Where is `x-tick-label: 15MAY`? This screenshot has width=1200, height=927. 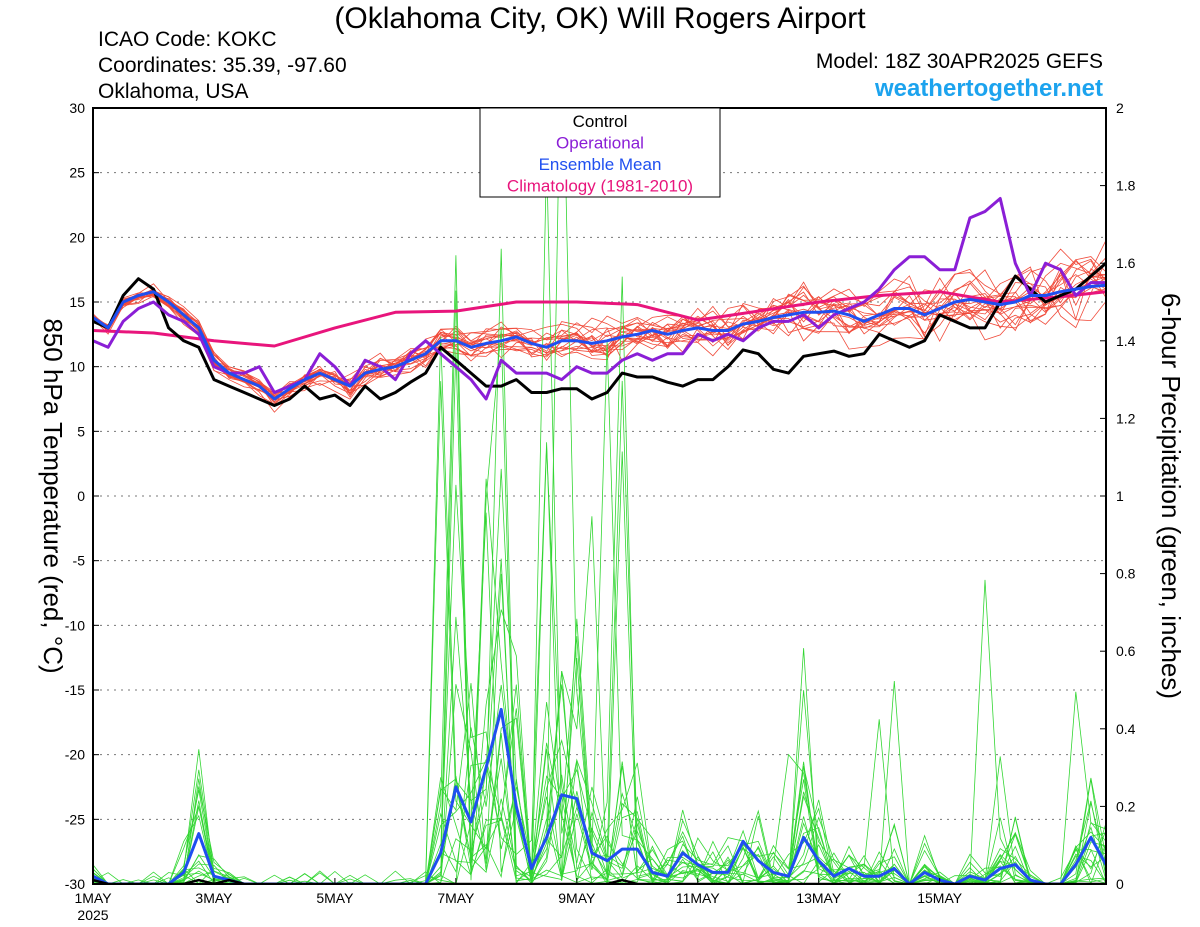
x-tick-label: 15MAY is located at coordinates (940, 898).